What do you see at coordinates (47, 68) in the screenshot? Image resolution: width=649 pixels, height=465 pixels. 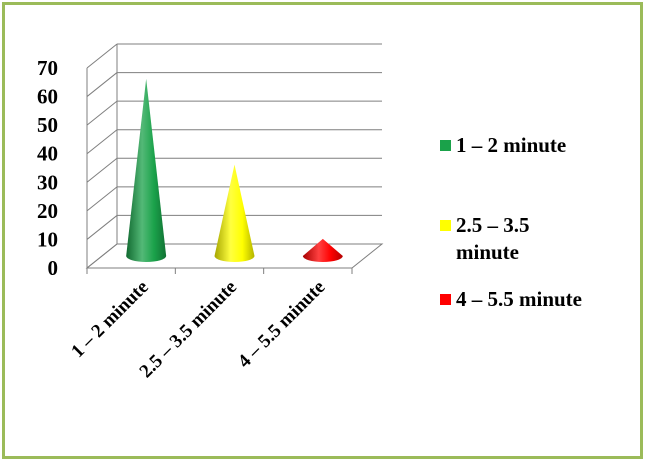 I see `y-tick-label: 70` at bounding box center [47, 68].